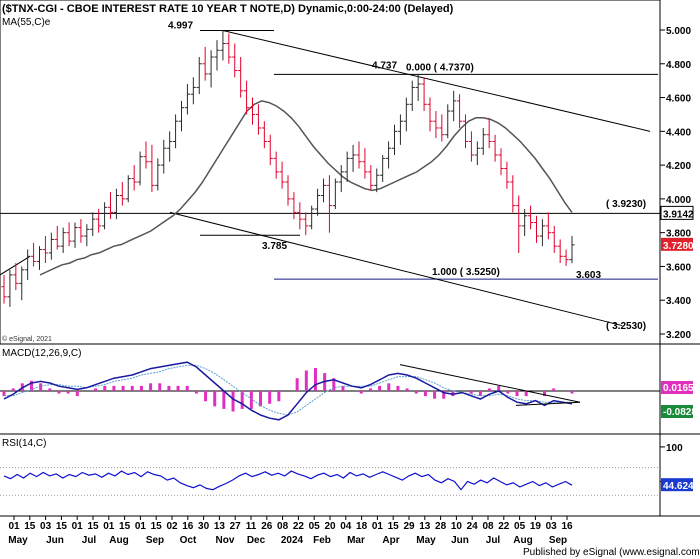 The image size is (700, 559). Describe the element at coordinates (678, 166) in the screenshot. I see `price-tick-label: 4.200` at that location.